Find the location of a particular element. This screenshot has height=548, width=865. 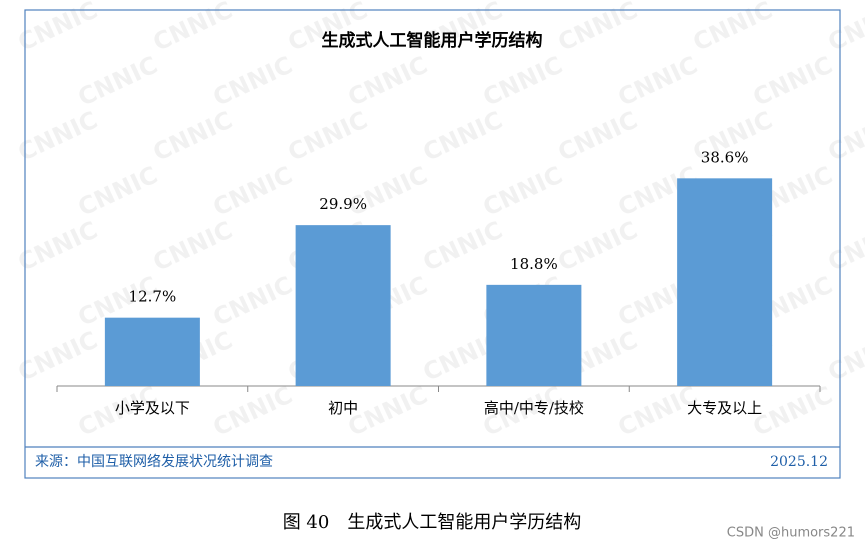

credit: CSDN @humors221 is located at coordinates (791, 533).